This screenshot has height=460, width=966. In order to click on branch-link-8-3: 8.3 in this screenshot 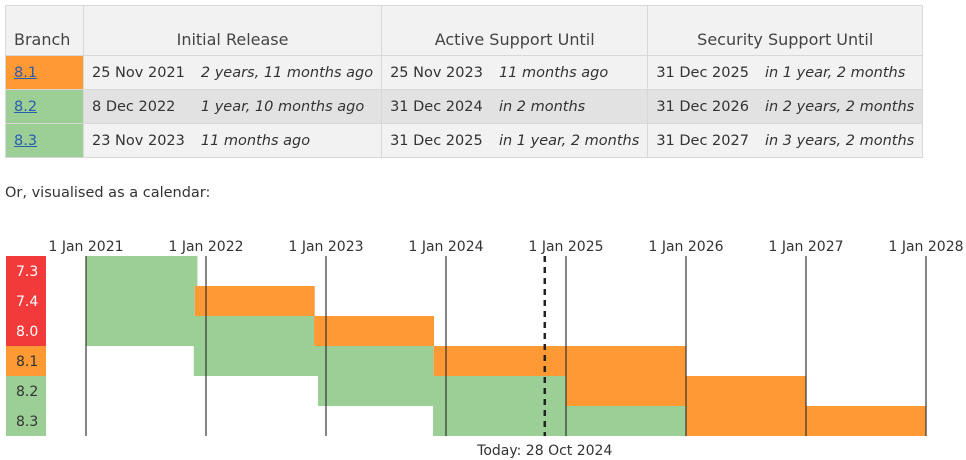, I will do `click(26, 140)`.